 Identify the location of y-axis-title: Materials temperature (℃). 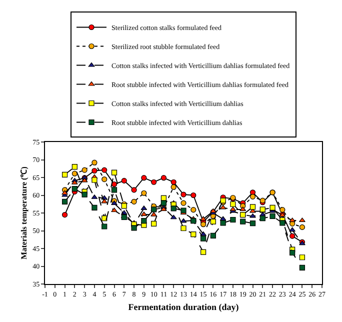
(23, 213).